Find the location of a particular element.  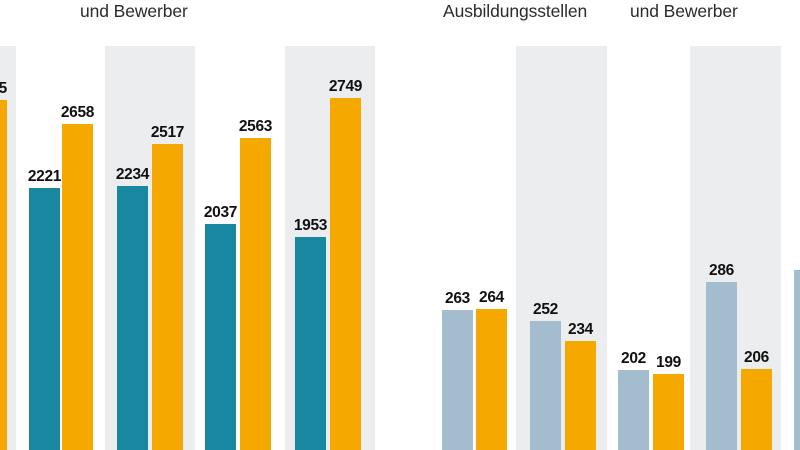

bar-left-g4-ausbildungsstellen is located at coordinates (310, 343).